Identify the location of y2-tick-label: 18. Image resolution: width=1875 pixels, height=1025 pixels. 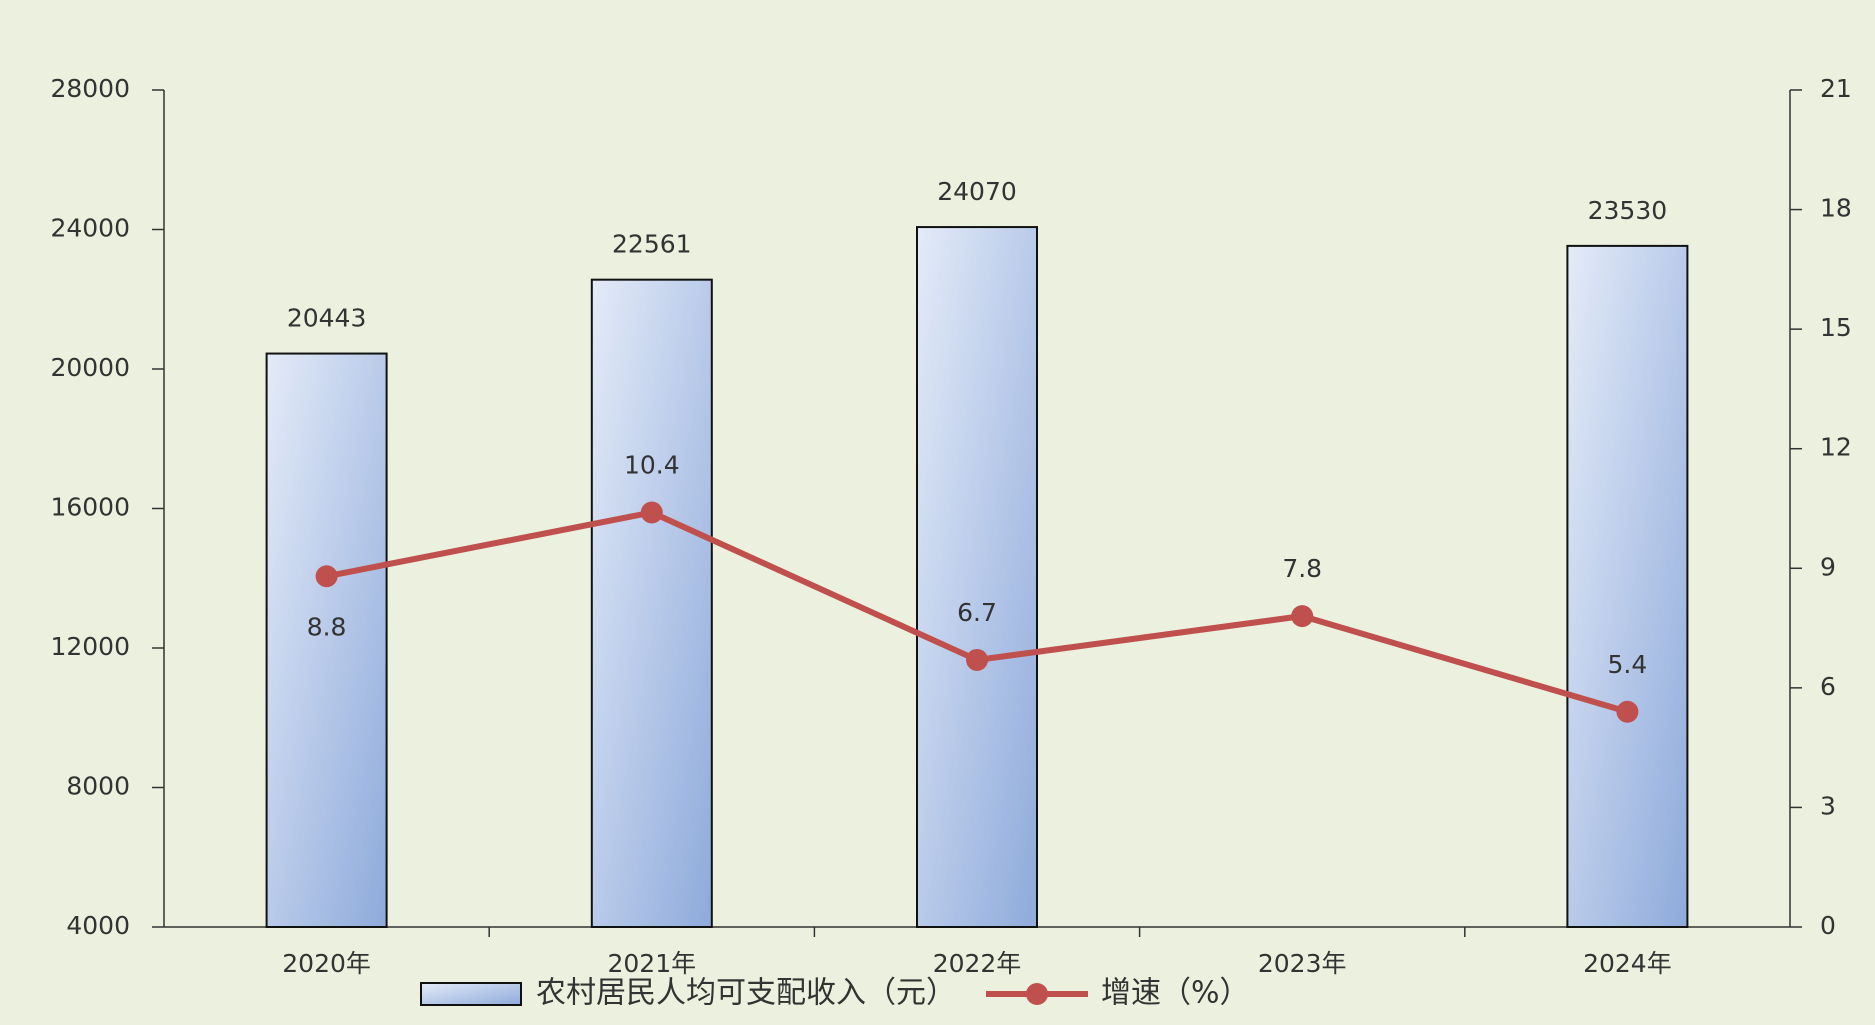
(1836, 208).